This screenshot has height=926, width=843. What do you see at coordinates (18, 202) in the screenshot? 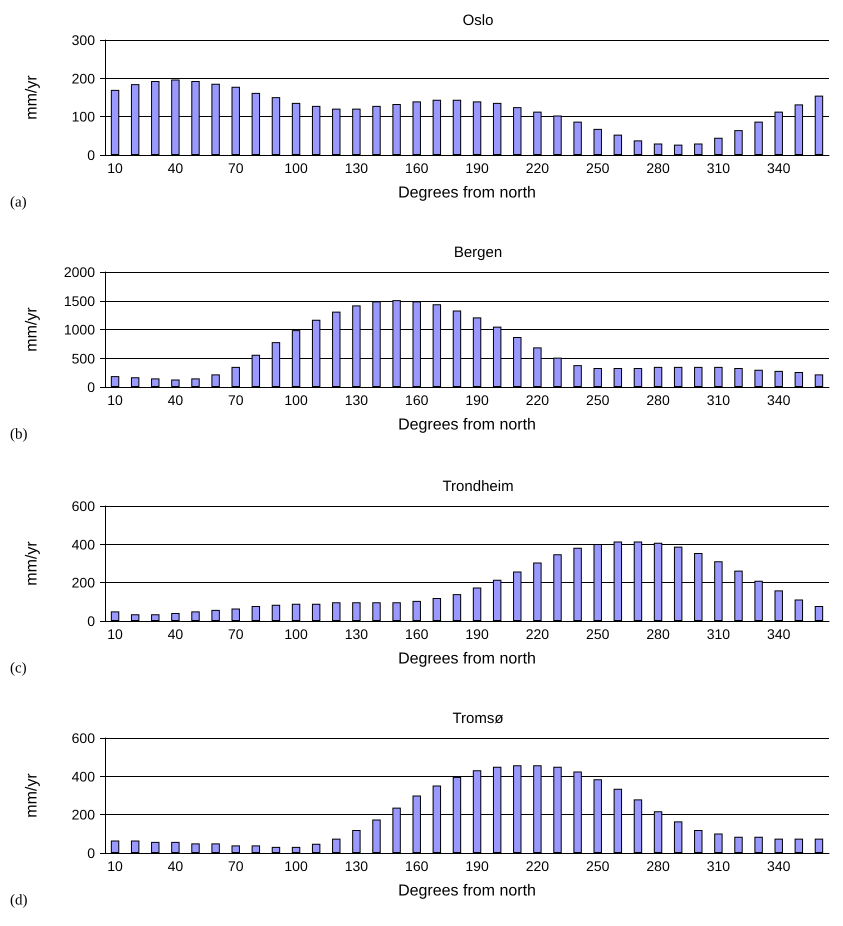
I see `text: (a)` at bounding box center [18, 202].